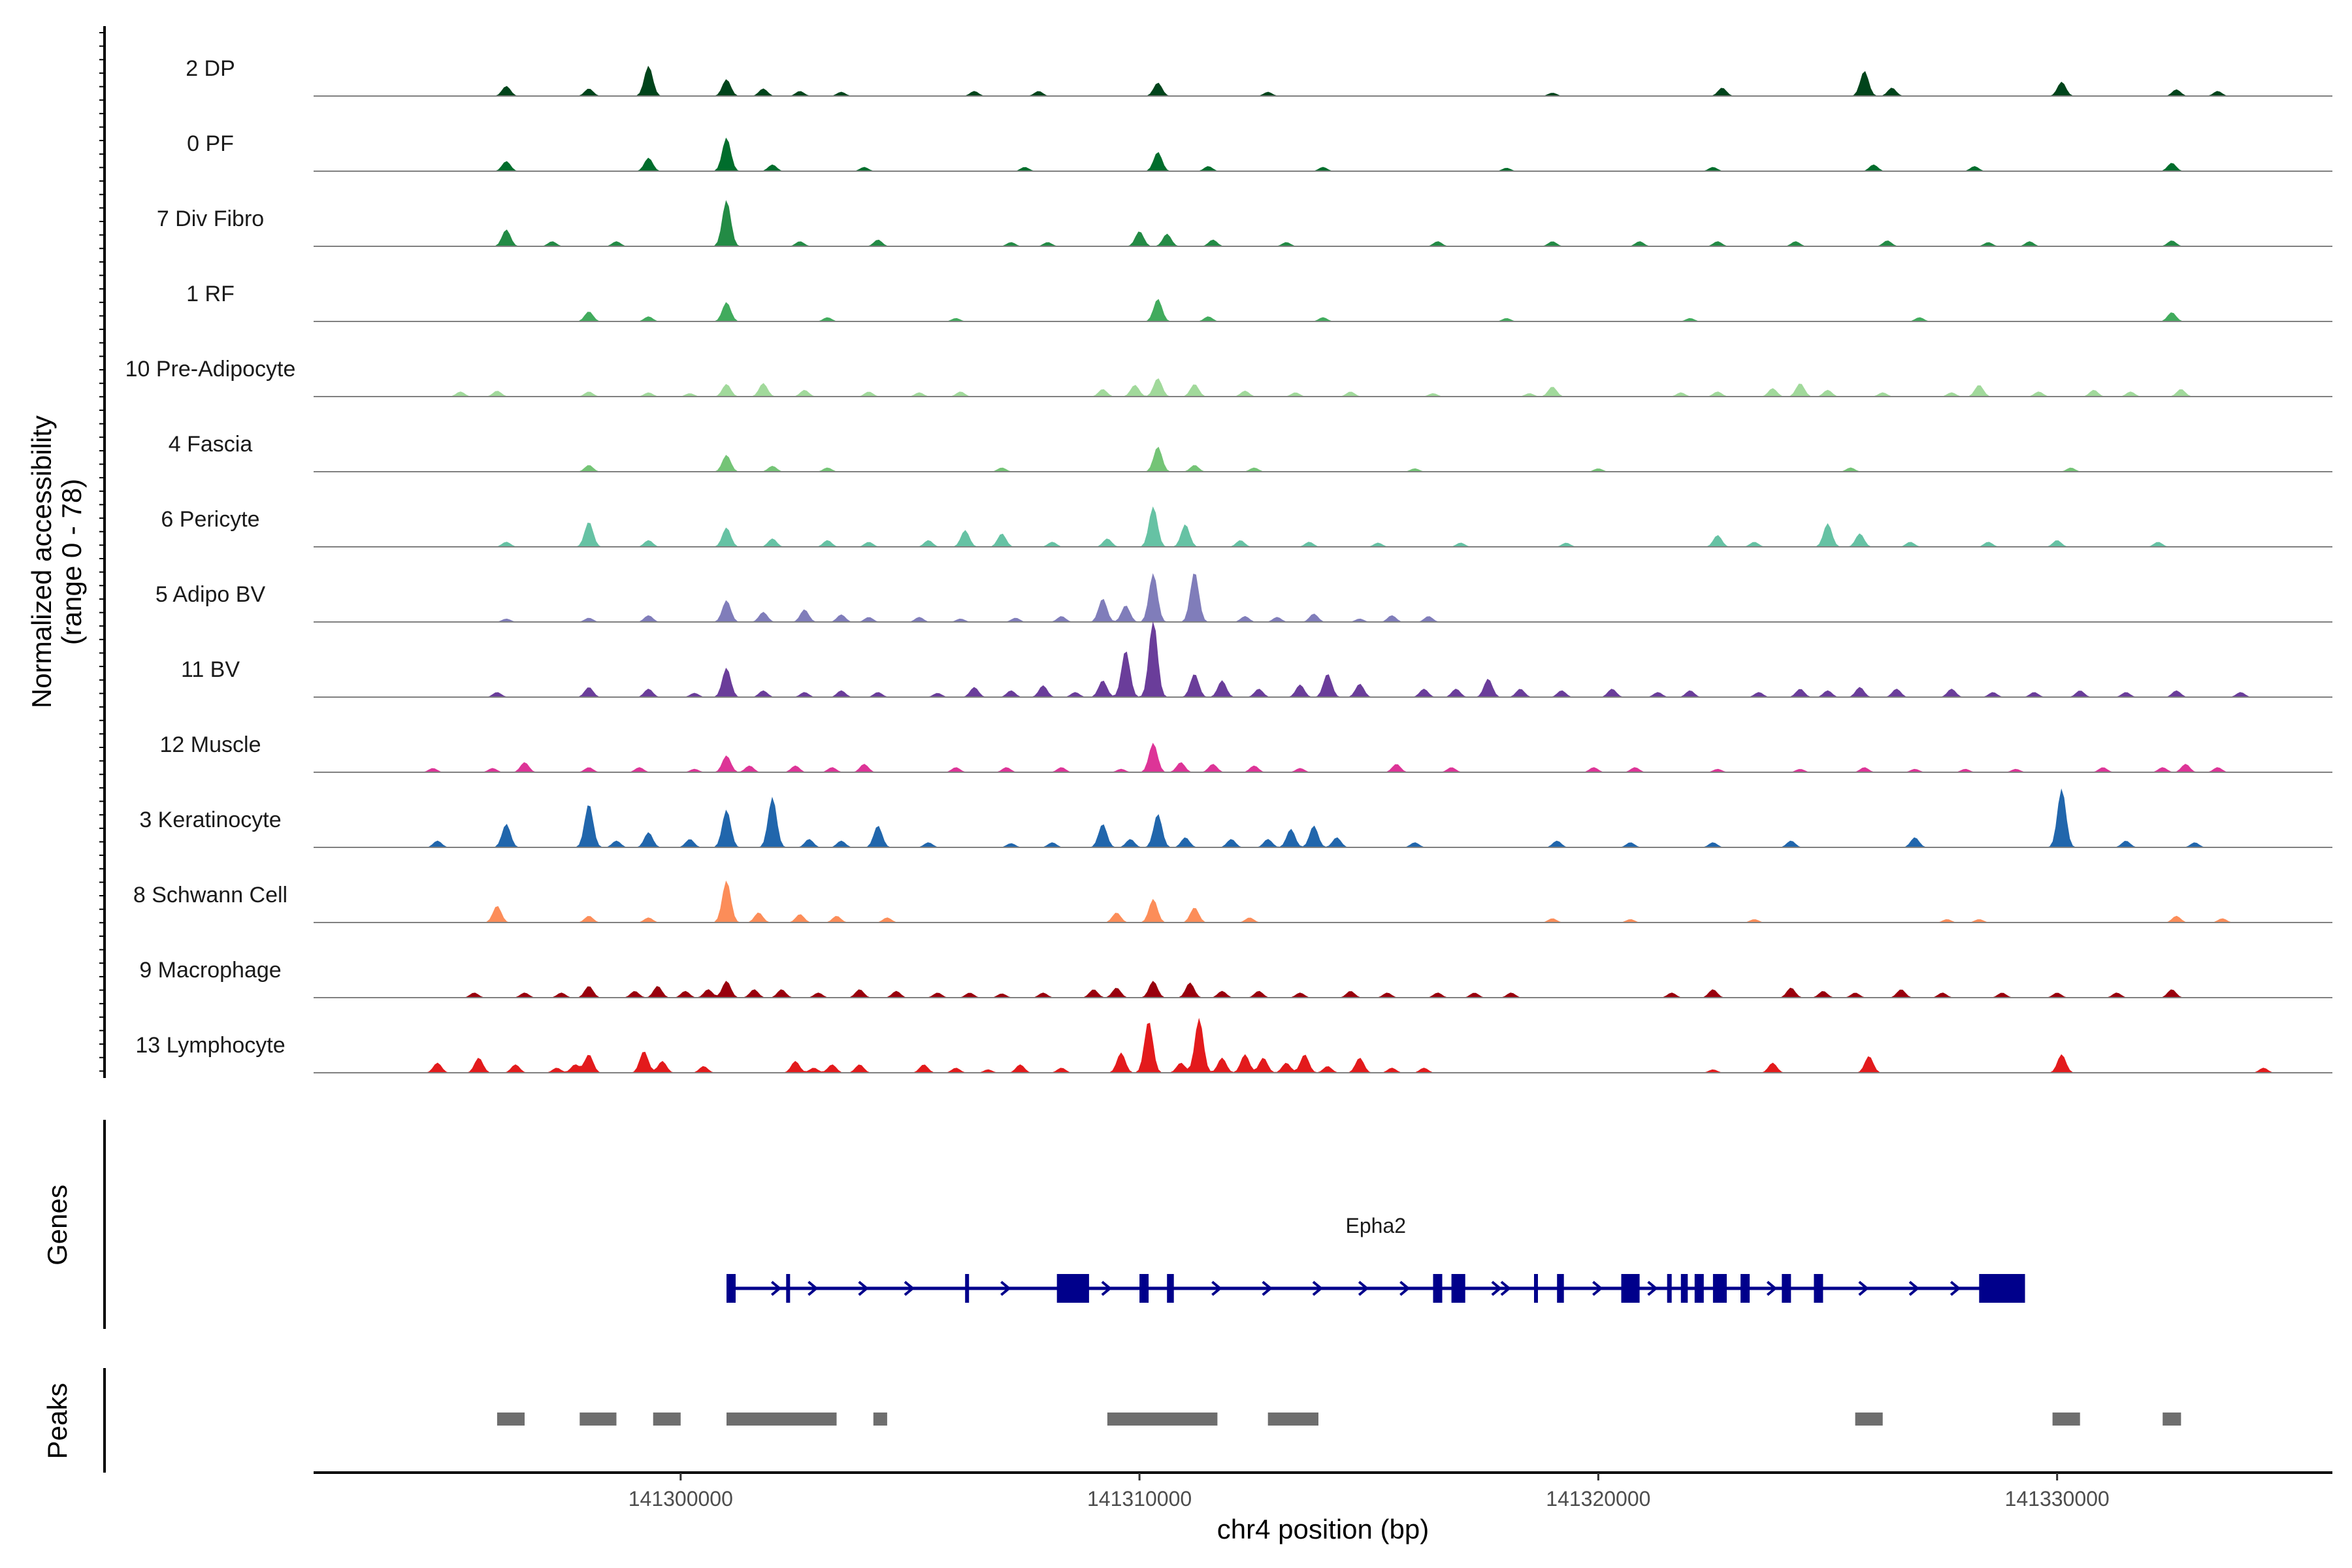 This screenshot has height=1568, width=2352. Describe the element at coordinates (71, 562) in the screenshot. I see `y-axis-range: (range 0 - 78)` at that location.